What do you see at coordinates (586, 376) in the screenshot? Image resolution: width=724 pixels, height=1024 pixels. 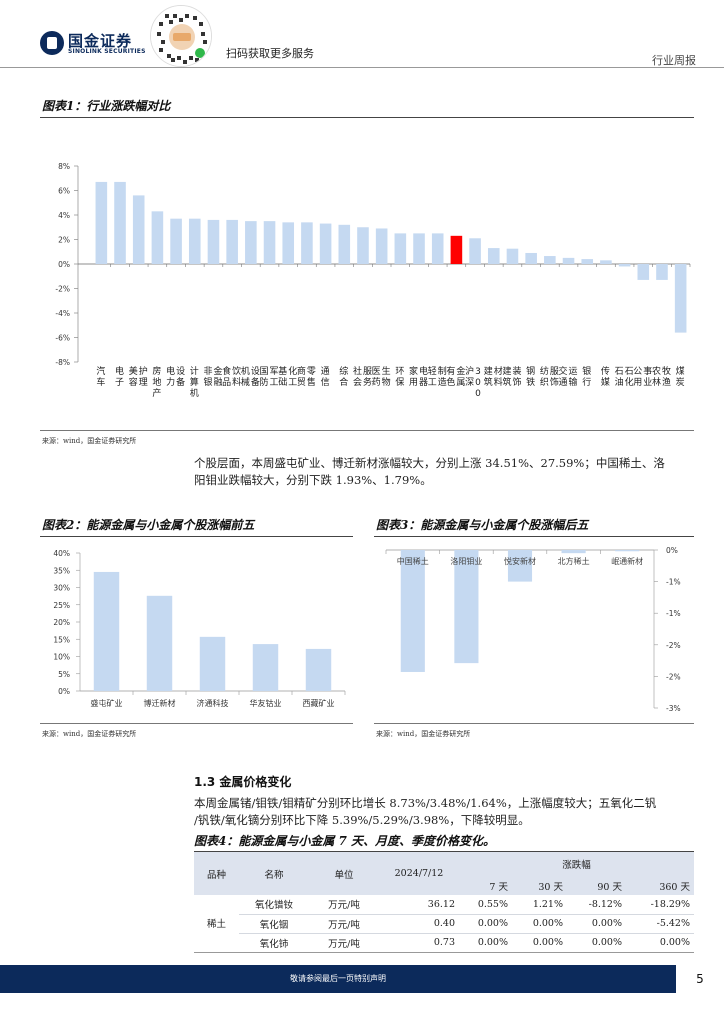 I see `x-tick-label: 银行` at bounding box center [586, 376].